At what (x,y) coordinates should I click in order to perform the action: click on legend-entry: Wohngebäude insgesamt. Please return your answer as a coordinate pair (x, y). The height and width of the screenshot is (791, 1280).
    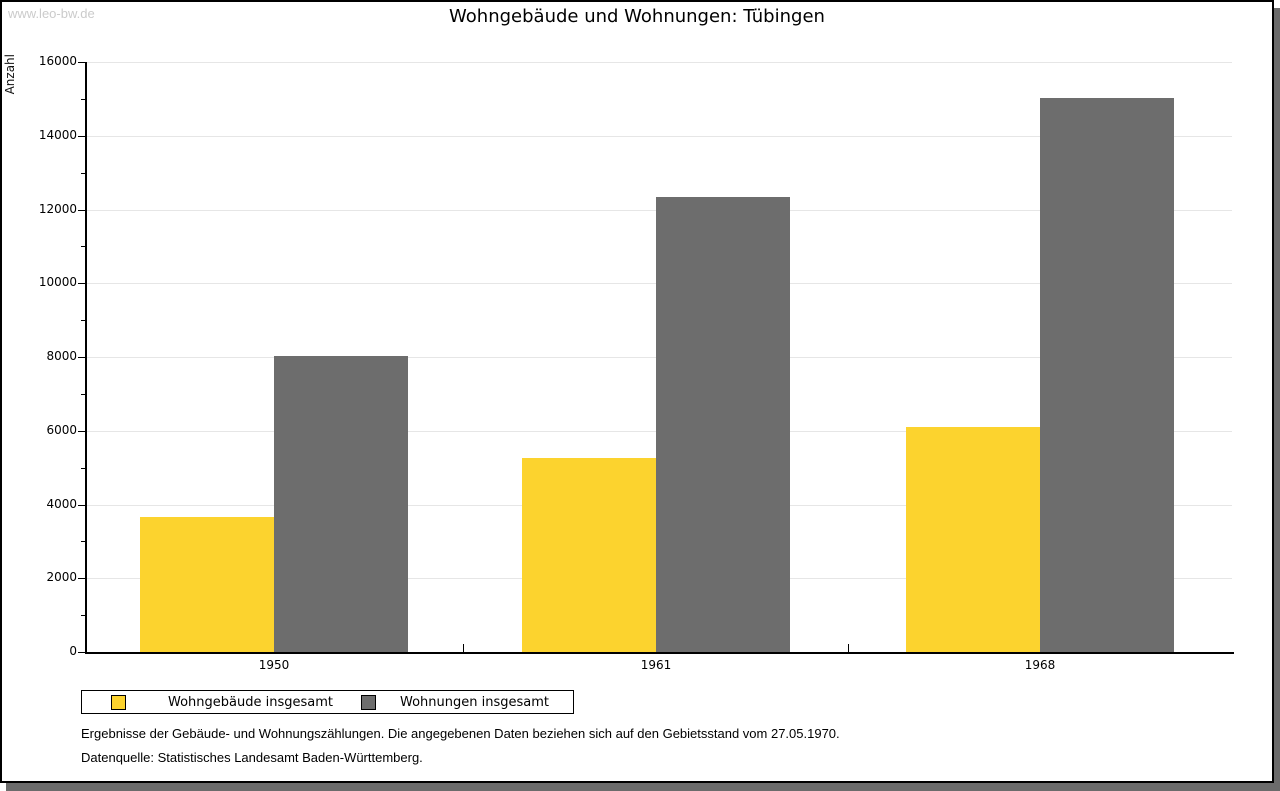
    Looking at the image, I should click on (222, 702).